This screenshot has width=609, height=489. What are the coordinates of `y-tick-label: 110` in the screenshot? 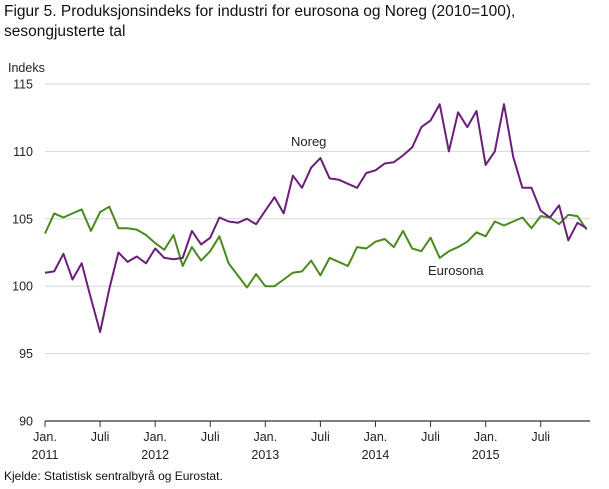 It's located at (23, 152).